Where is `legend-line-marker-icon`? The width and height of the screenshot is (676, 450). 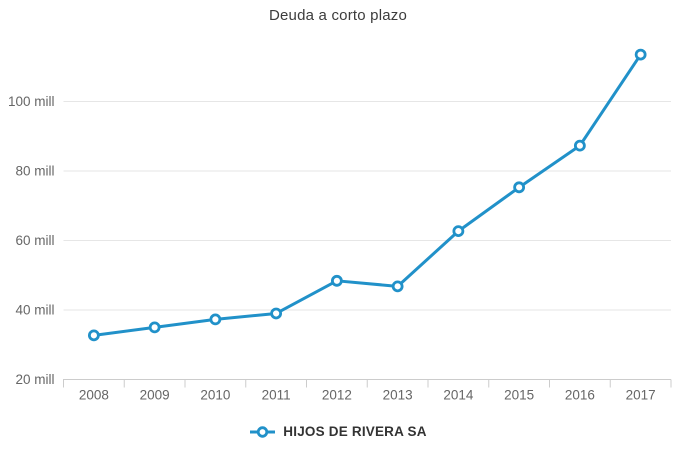 legend-line-marker-icon is located at coordinates (263, 431).